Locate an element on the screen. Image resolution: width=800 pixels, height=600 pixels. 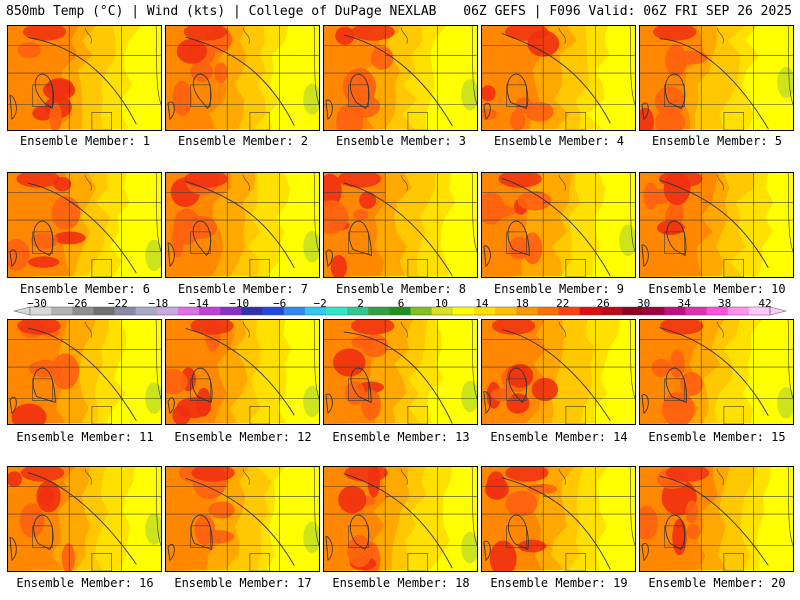
member-label-8: Ensemble Member: 8 is located at coordinates (401, 289).